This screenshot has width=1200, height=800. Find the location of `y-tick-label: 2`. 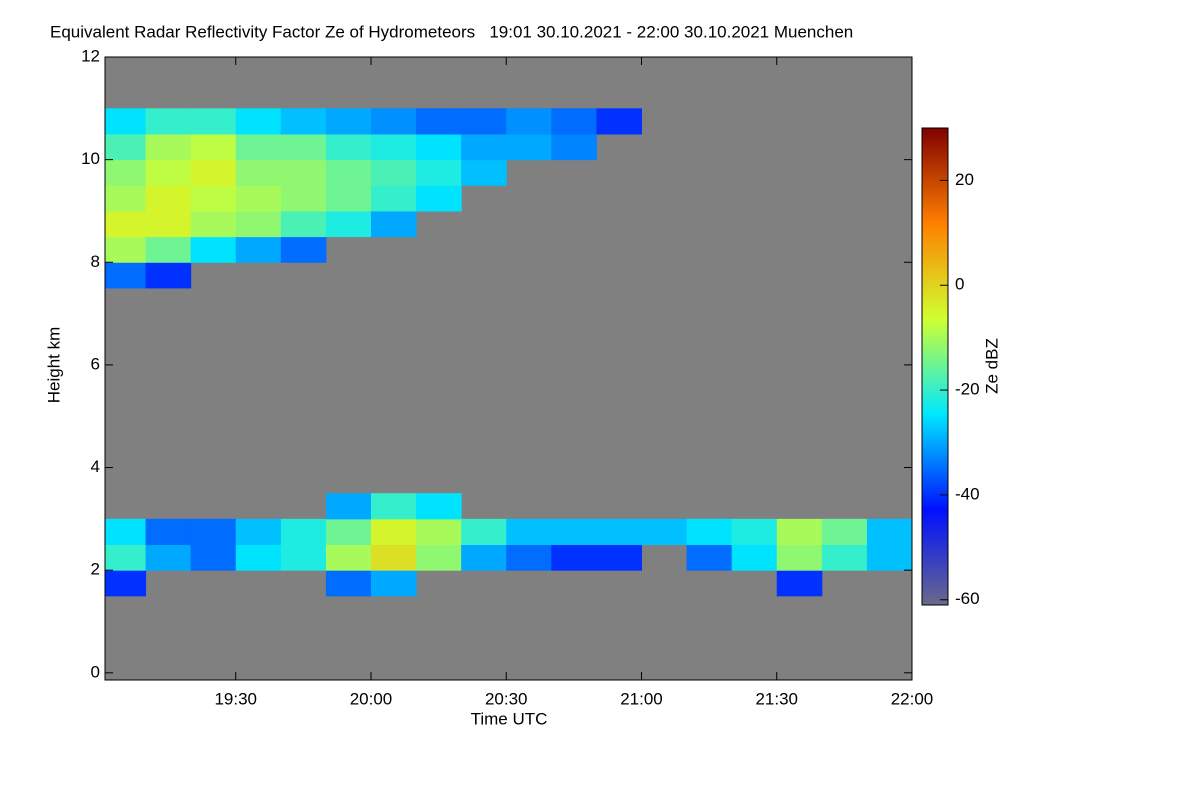

y-tick-label: 2 is located at coordinates (95, 569).